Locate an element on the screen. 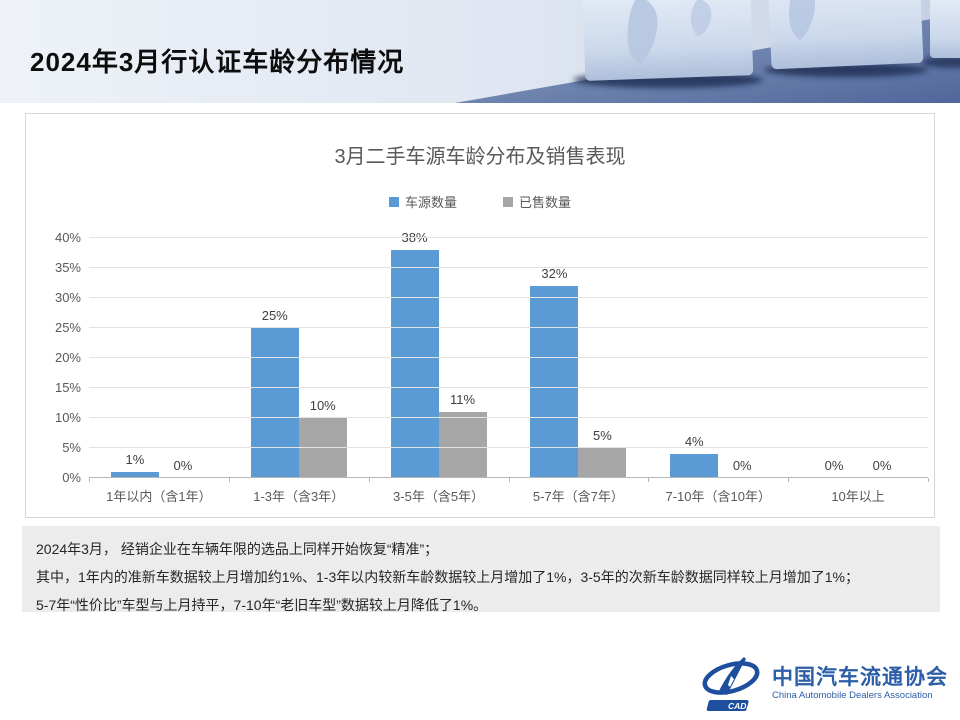  bar-column: 11% is located at coordinates (462, 358).